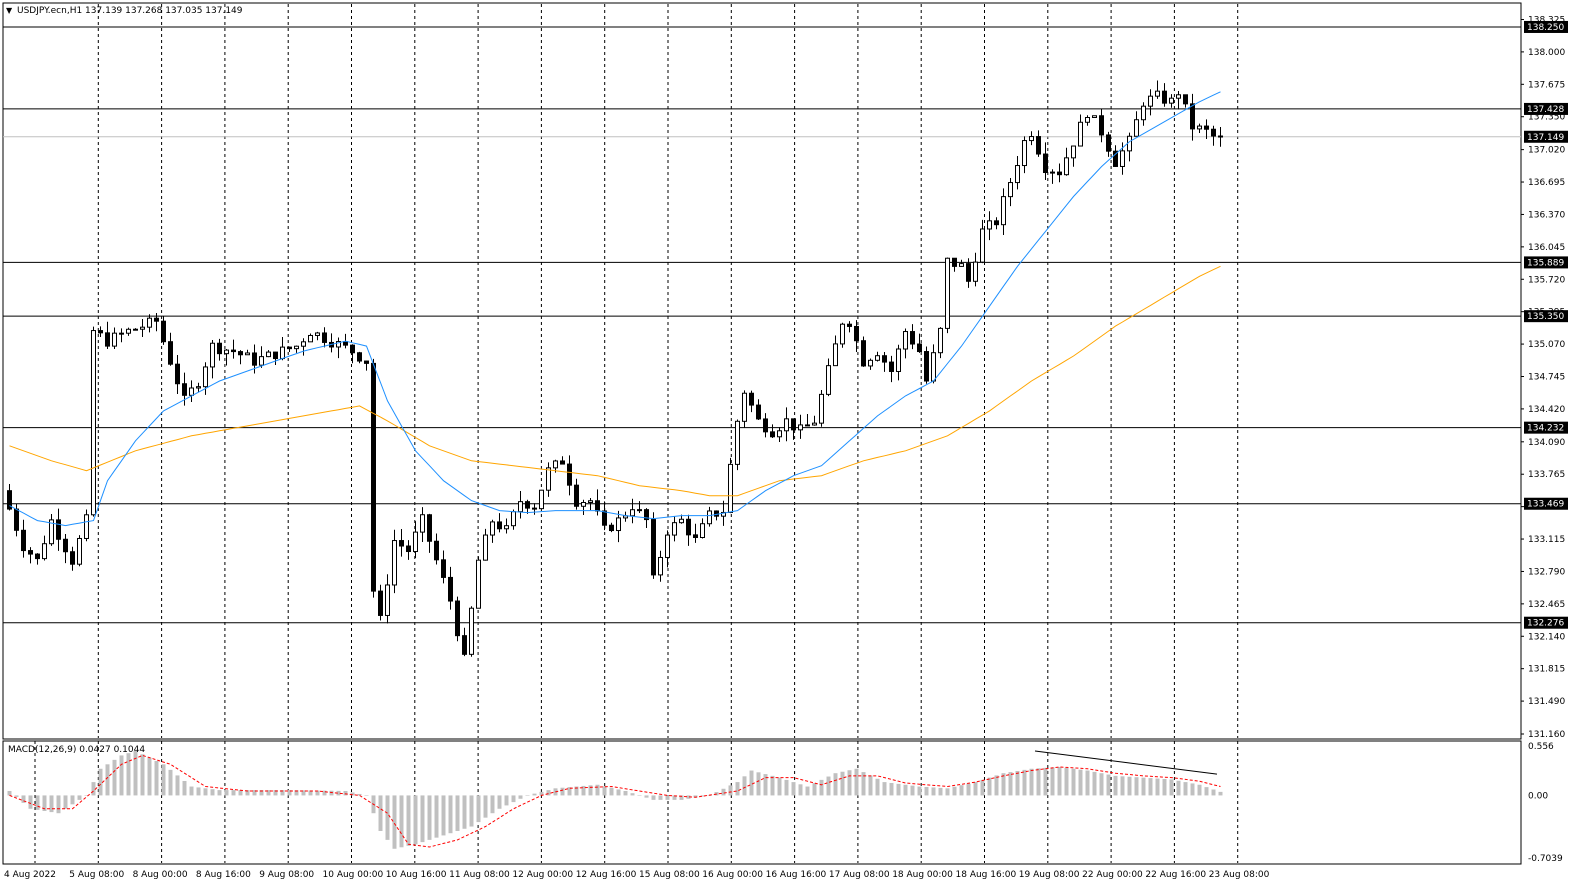 The height and width of the screenshot is (893, 1583). What do you see at coordinates (1545, 859) in the screenshot?
I see `macd-tick-label: -0.7039` at bounding box center [1545, 859].